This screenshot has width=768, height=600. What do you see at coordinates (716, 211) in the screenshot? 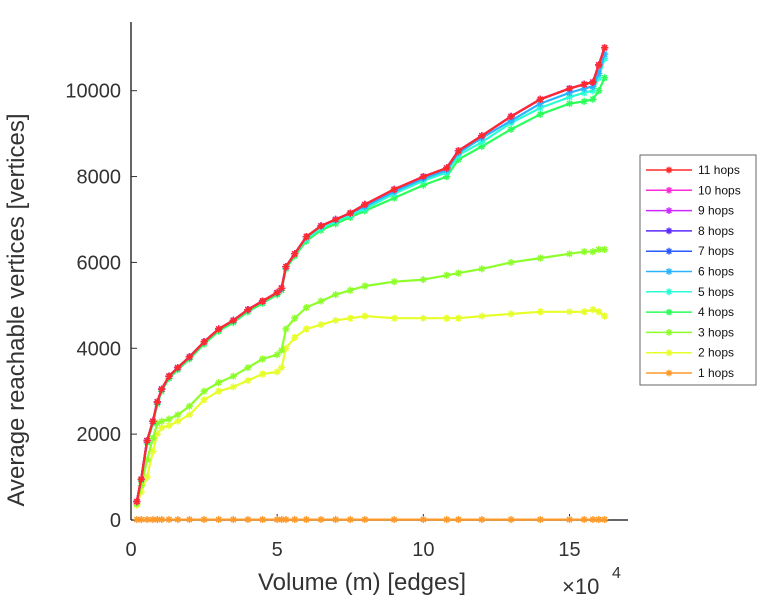
I see `legend-label: 9 hops` at bounding box center [716, 211].